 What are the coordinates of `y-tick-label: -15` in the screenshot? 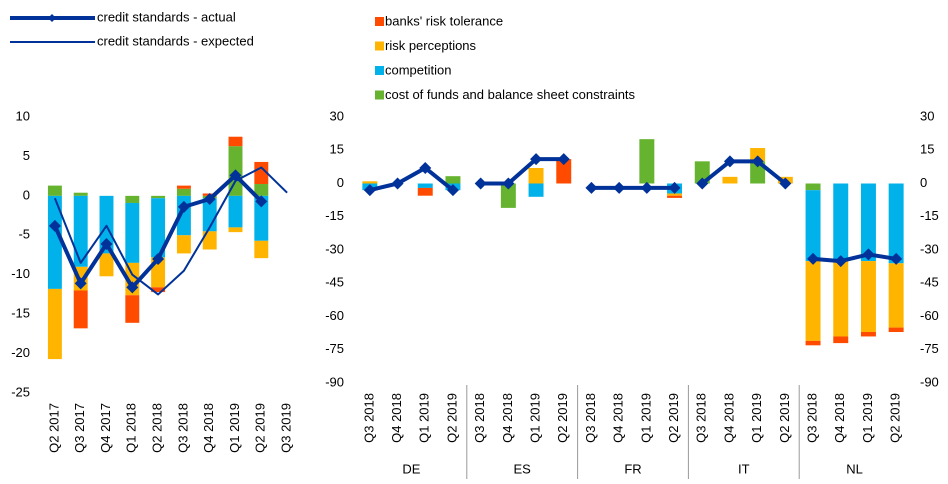 It's located at (20, 313).